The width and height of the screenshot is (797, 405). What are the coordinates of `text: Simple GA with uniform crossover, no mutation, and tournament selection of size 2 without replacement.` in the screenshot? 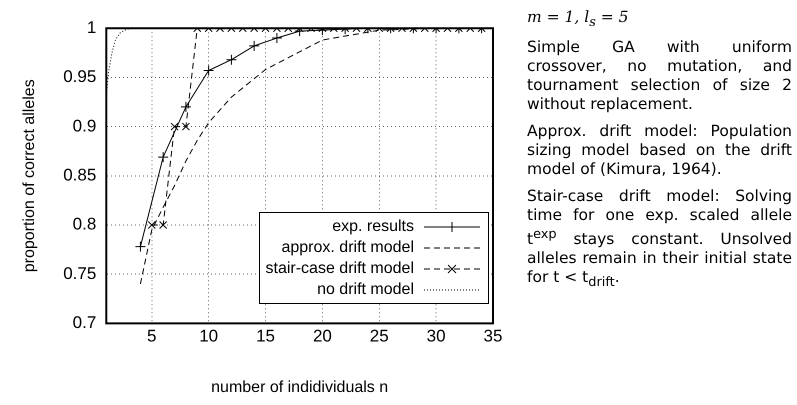 It's located at (659, 76).